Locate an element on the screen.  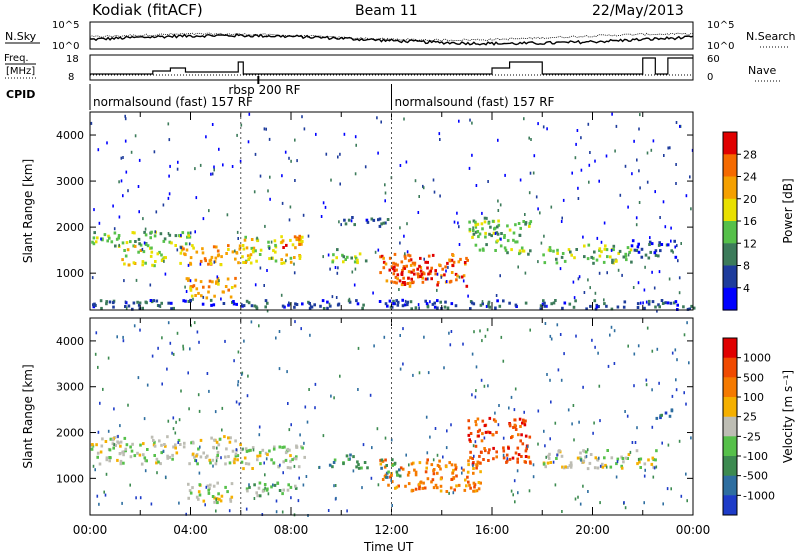
cpid-label: CPID is located at coordinates (20, 94).